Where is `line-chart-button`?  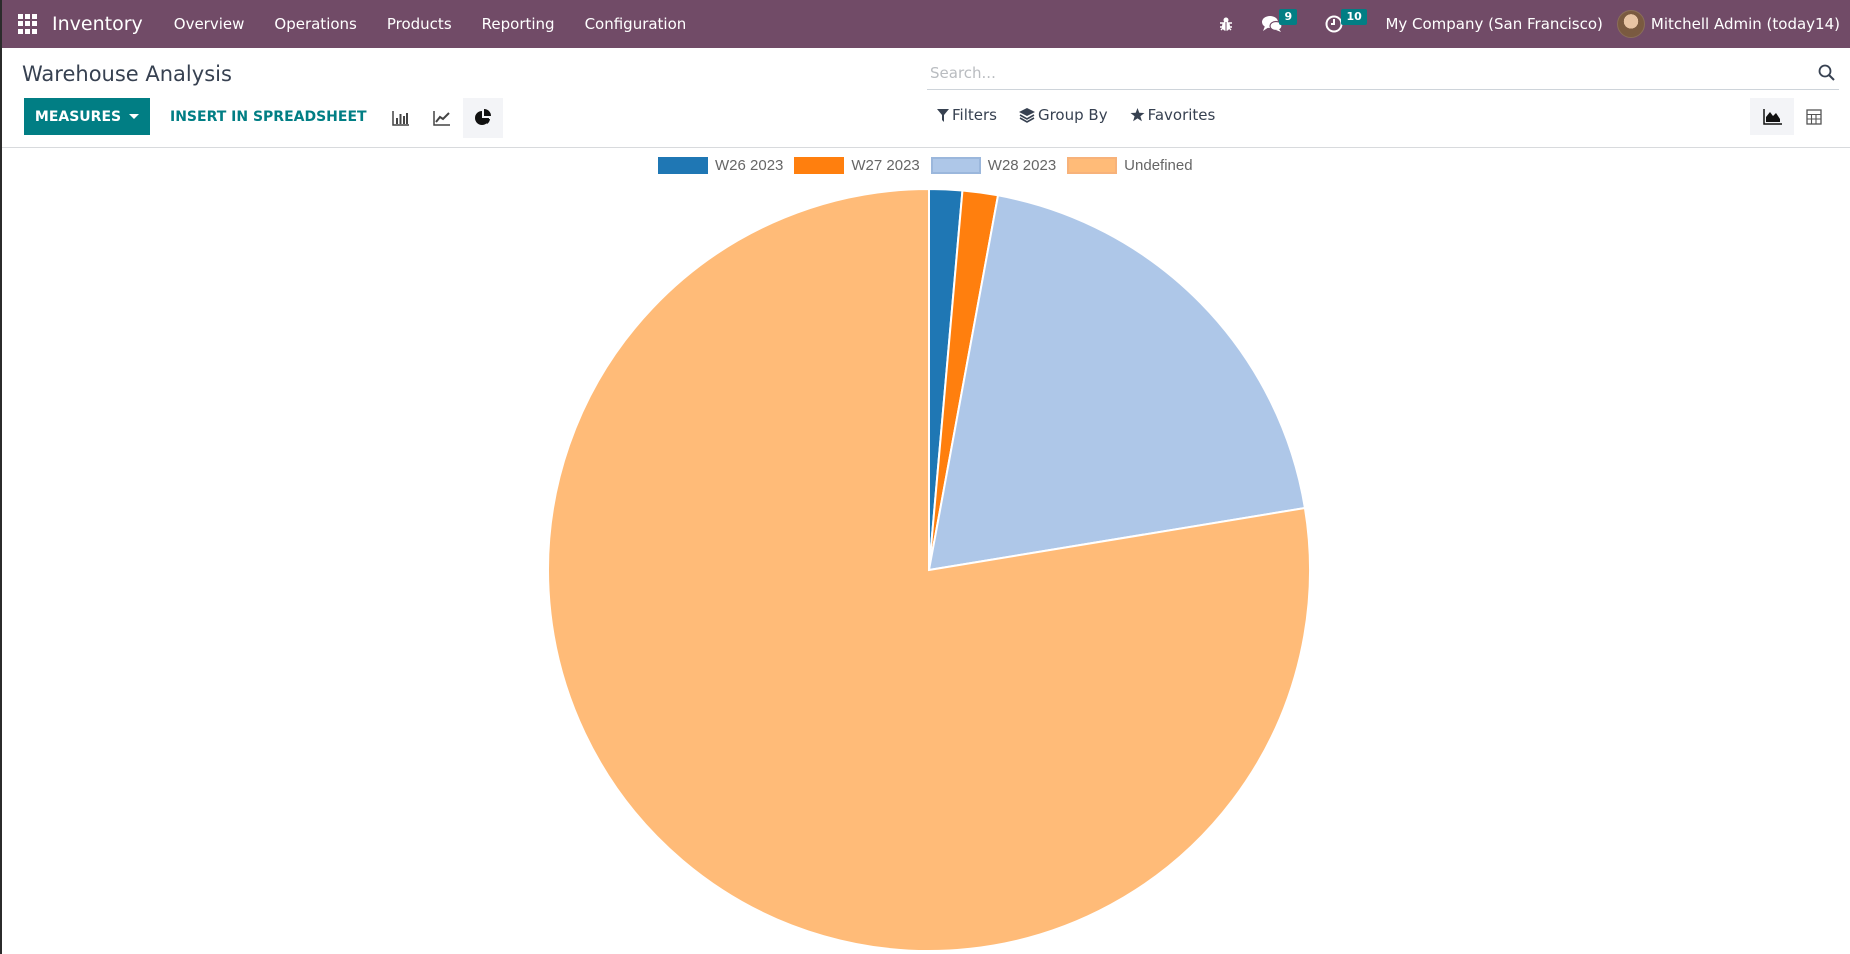 line-chart-button is located at coordinates (442, 118).